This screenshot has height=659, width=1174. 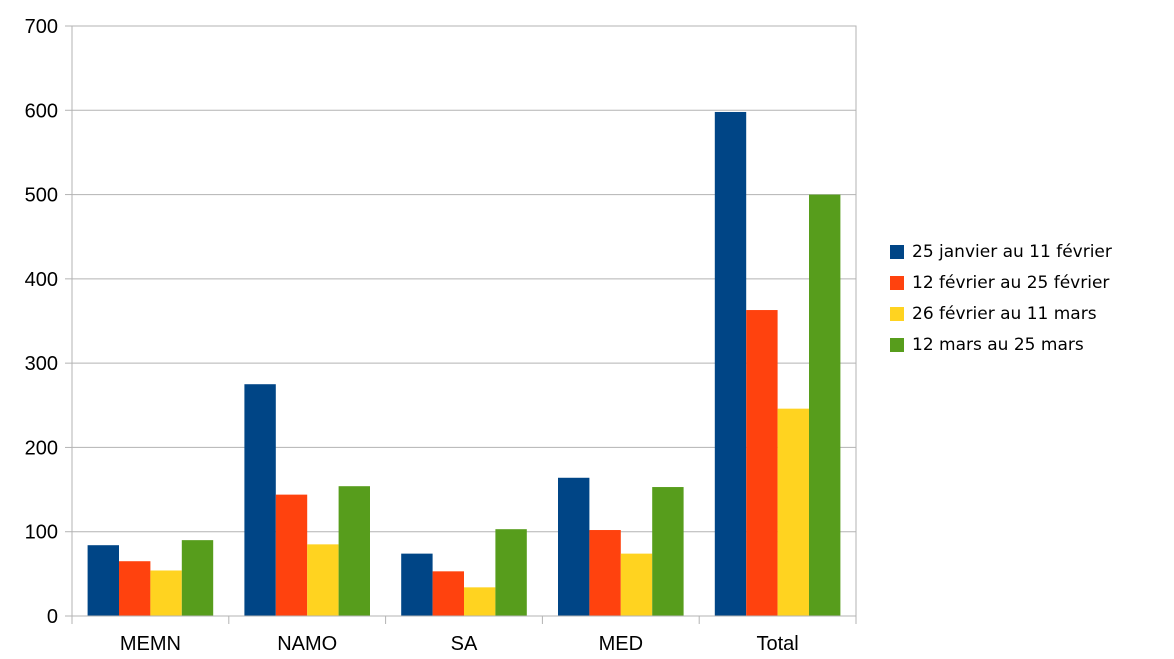 I want to click on legend-label: 26 février au 11 mars, so click(x=1004, y=313).